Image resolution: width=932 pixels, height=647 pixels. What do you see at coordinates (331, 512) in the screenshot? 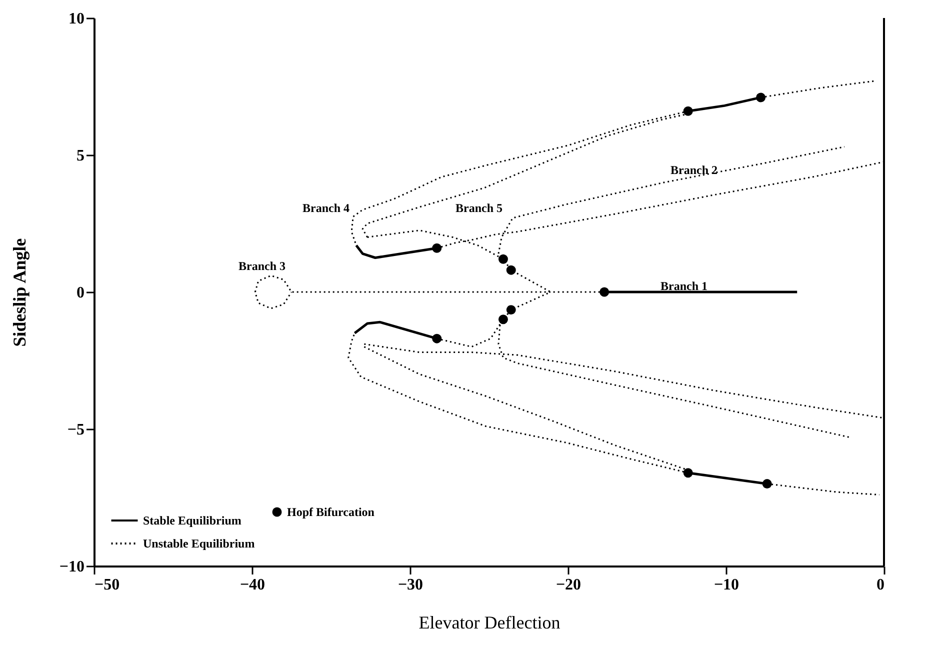
I see `legend-label: Hopf Bifurcation` at bounding box center [331, 512].